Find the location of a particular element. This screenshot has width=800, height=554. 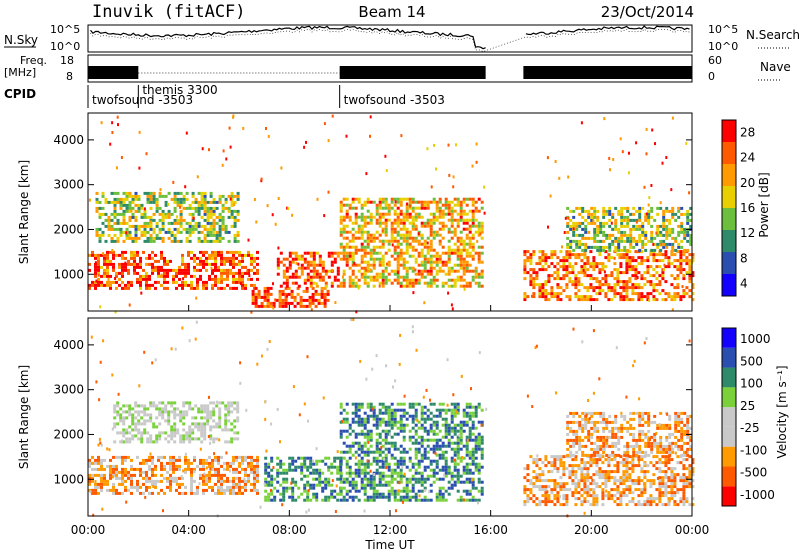

nsearch-label: N.Search is located at coordinates (773, 35).